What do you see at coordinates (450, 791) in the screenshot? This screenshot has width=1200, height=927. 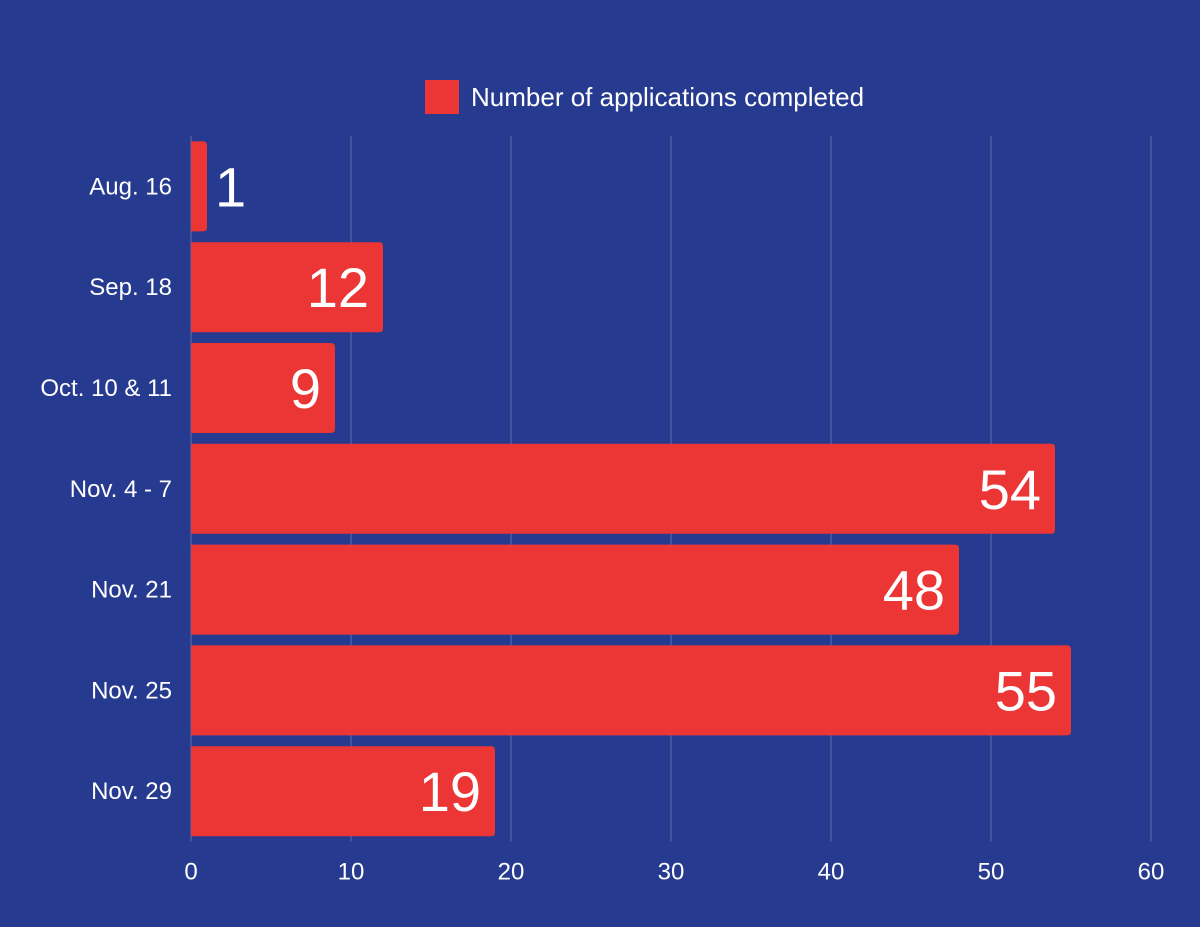 I see `data-label: 19` at bounding box center [450, 791].